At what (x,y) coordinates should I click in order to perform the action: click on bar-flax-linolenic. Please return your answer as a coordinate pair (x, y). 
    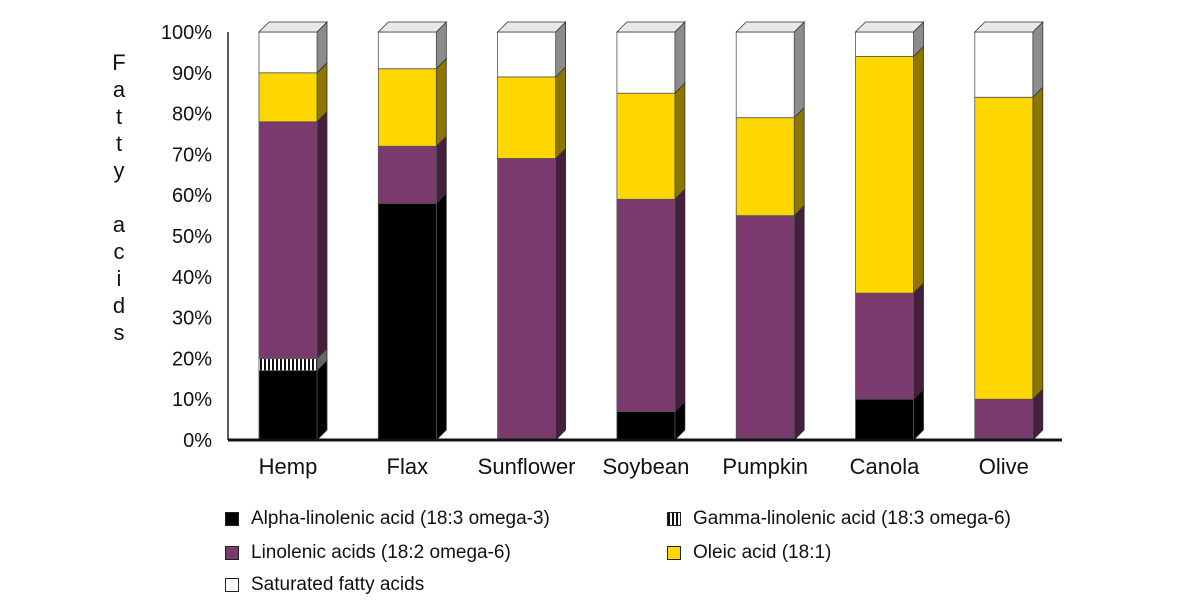
    Looking at the image, I should click on (407, 174).